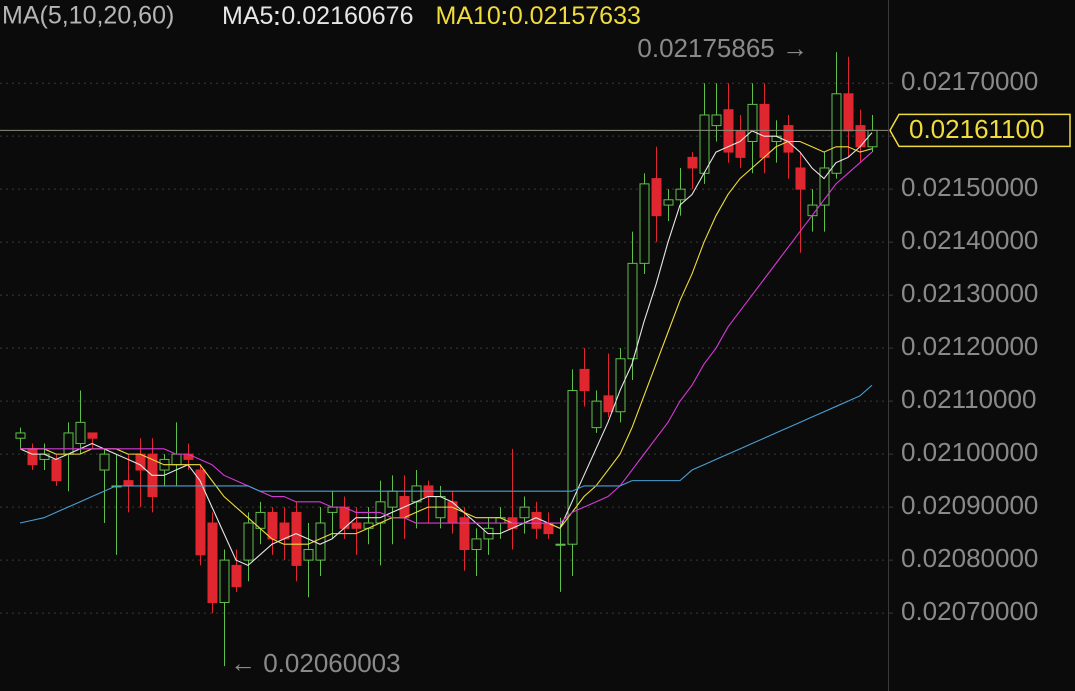 The width and height of the screenshot is (1075, 691). I want to click on y-tick-label: 0.02070000, so click(969, 611).